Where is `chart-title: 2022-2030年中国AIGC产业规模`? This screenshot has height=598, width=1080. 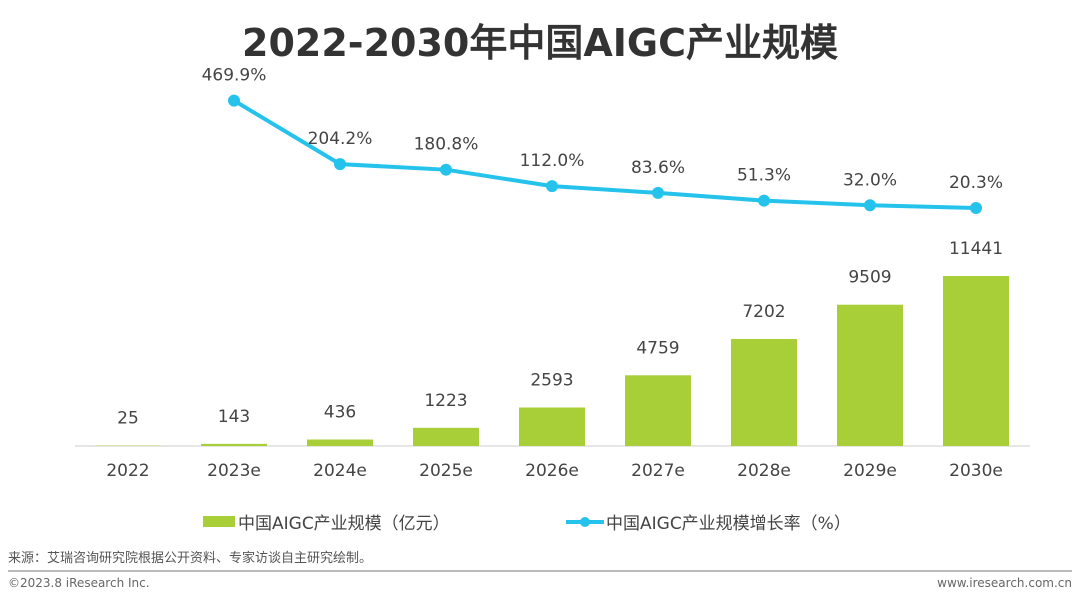 chart-title: 2022-2030年中国AIGC产业规模 is located at coordinates (540, 43).